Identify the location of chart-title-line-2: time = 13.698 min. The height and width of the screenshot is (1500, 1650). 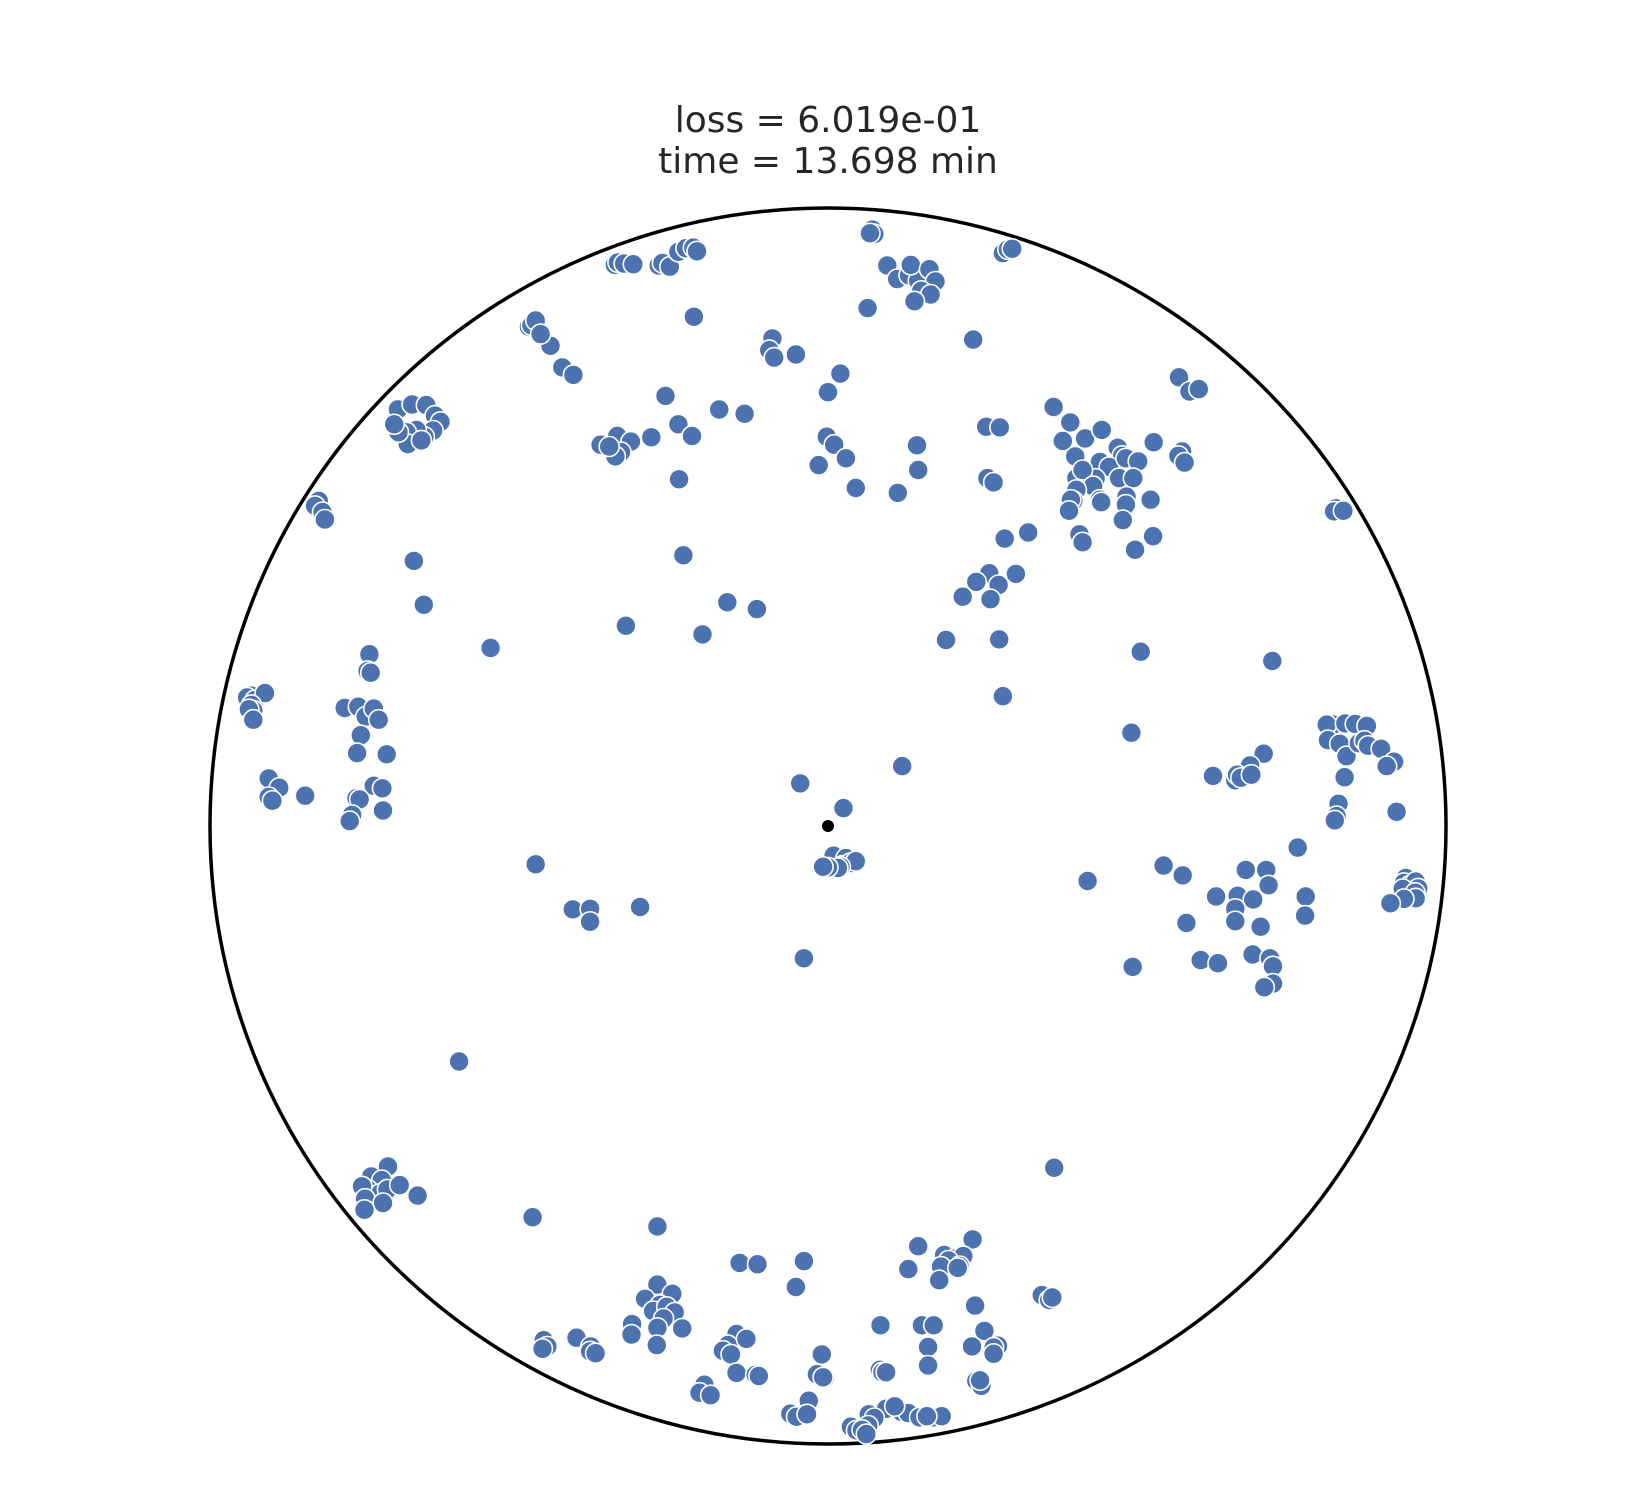
(828, 161).